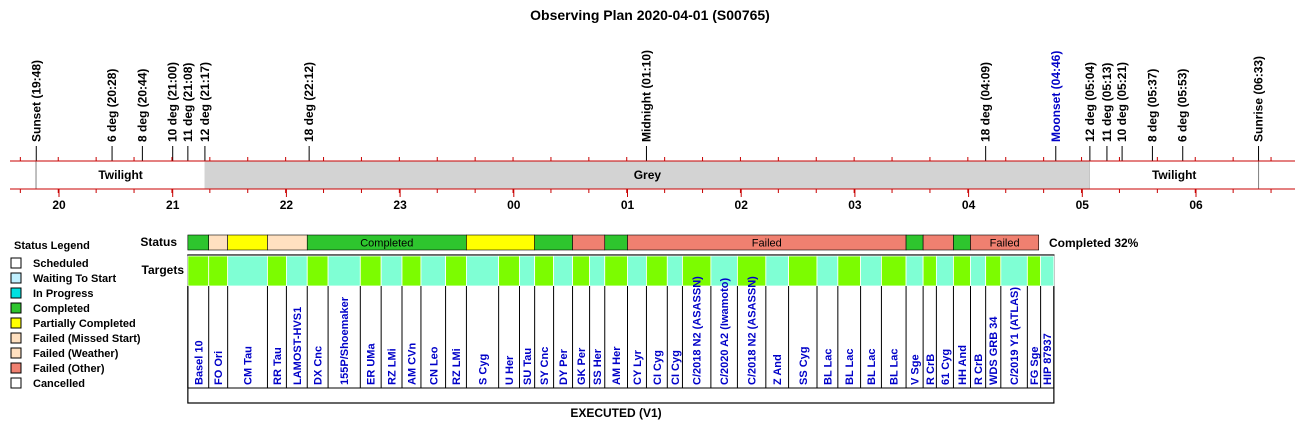  What do you see at coordinates (1083, 205) in the screenshot?
I see `hour-label: 05` at bounding box center [1083, 205].